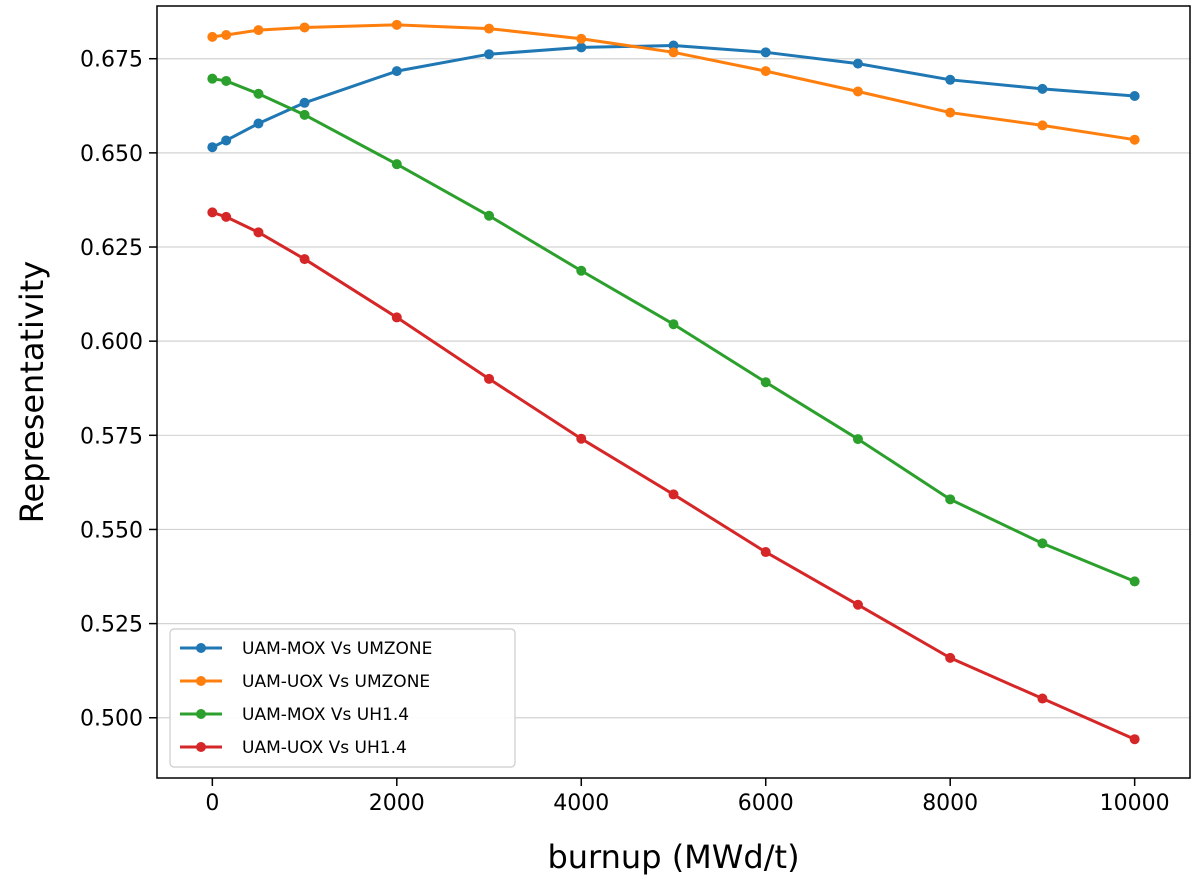  Describe the element at coordinates (581, 803) in the screenshot. I see `x-tick-label: 4000` at that location.